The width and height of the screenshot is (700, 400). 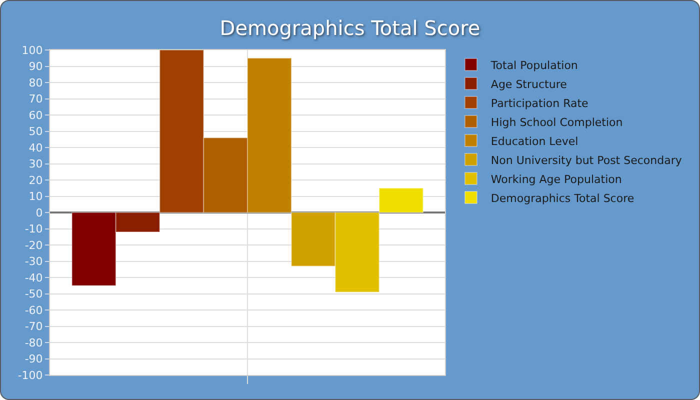 I want to click on legend-label: Working Age Population, so click(x=556, y=179).